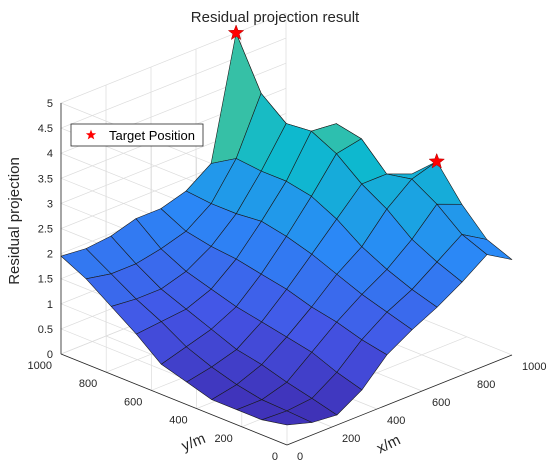 The height and width of the screenshot is (461, 550). What do you see at coordinates (50, 154) in the screenshot?
I see `z-tick-label: 4` at bounding box center [50, 154].